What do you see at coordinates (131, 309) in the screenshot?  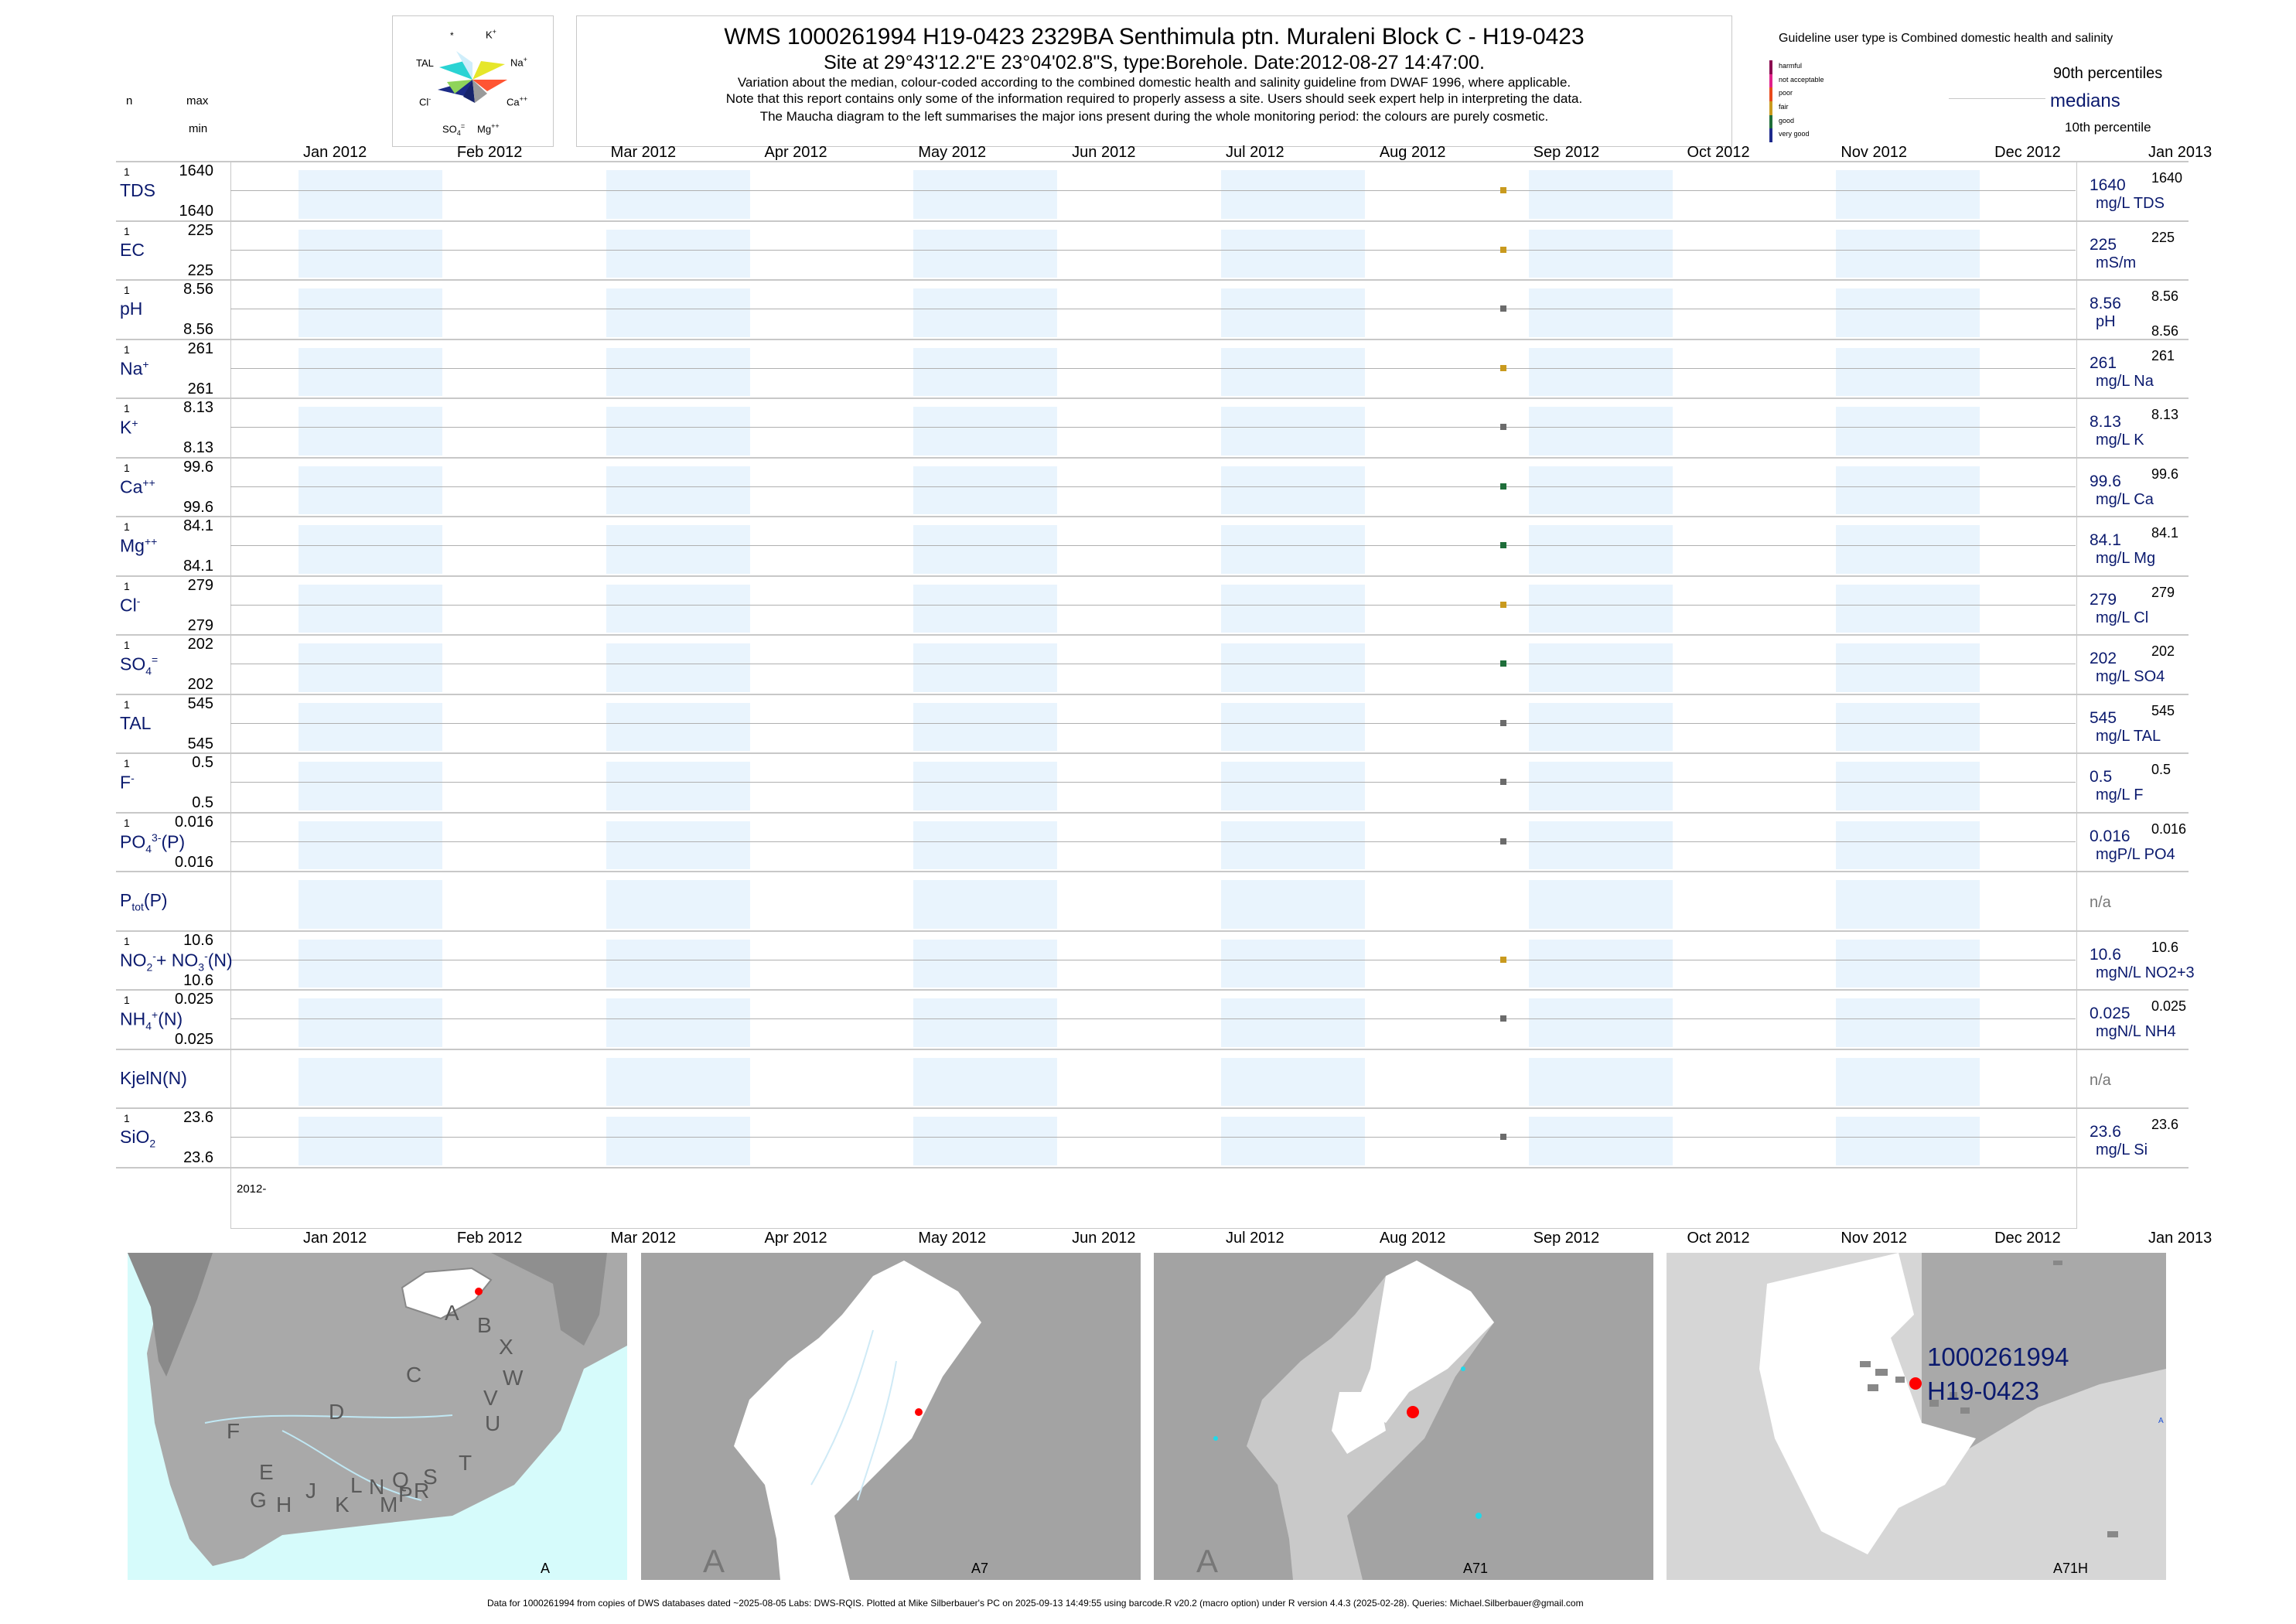 I see `row-name-ph: pH` at bounding box center [131, 309].